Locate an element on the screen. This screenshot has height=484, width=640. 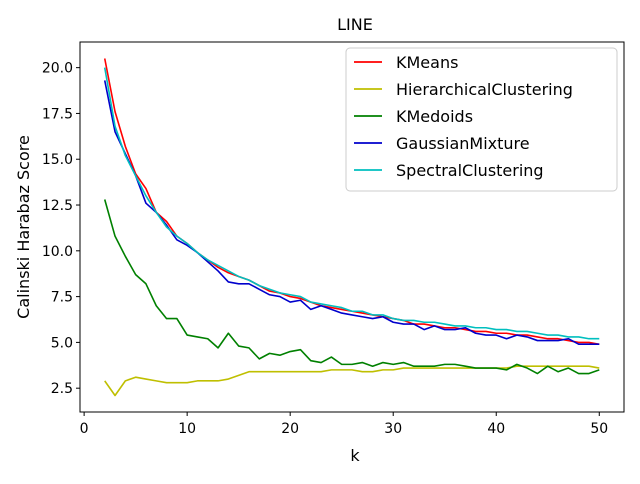
x-tick-label: 30 is located at coordinates (393, 429).